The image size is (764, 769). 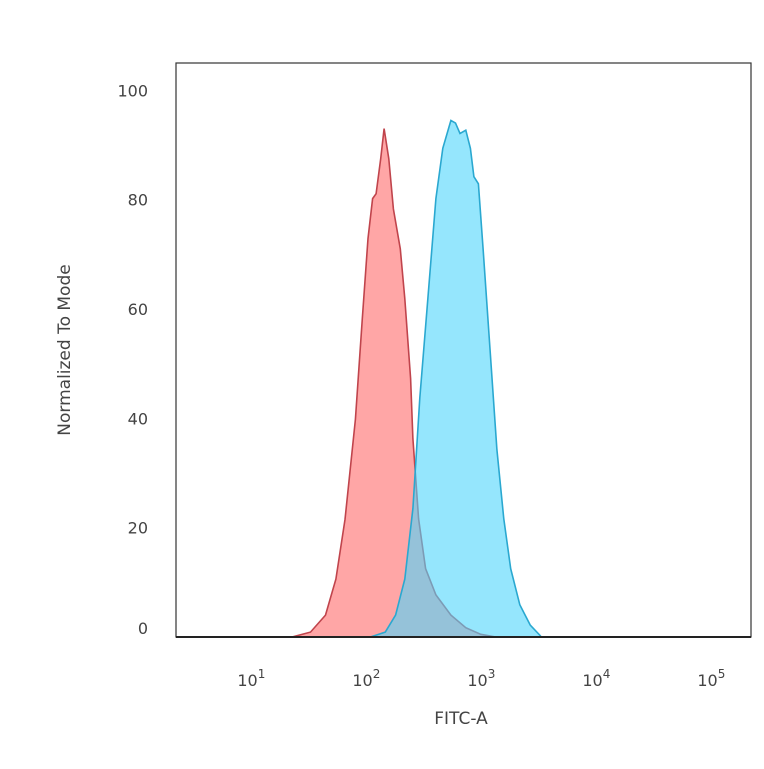 I want to click on x-axis-title: FITC-A, so click(x=461, y=719).